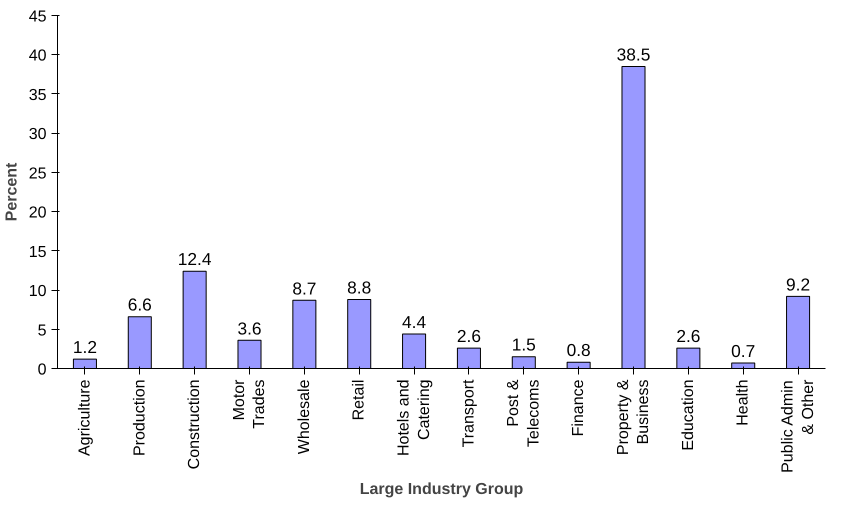 The width and height of the screenshot is (857, 505). Describe the element at coordinates (37, 135) in the screenshot. I see `y-tick-label: 30` at that location.